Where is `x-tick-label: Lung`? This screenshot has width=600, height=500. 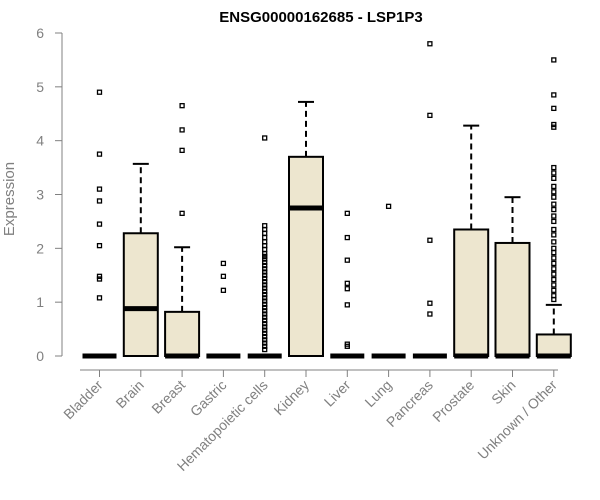
x-tick-label: Lung is located at coordinates (377, 393).